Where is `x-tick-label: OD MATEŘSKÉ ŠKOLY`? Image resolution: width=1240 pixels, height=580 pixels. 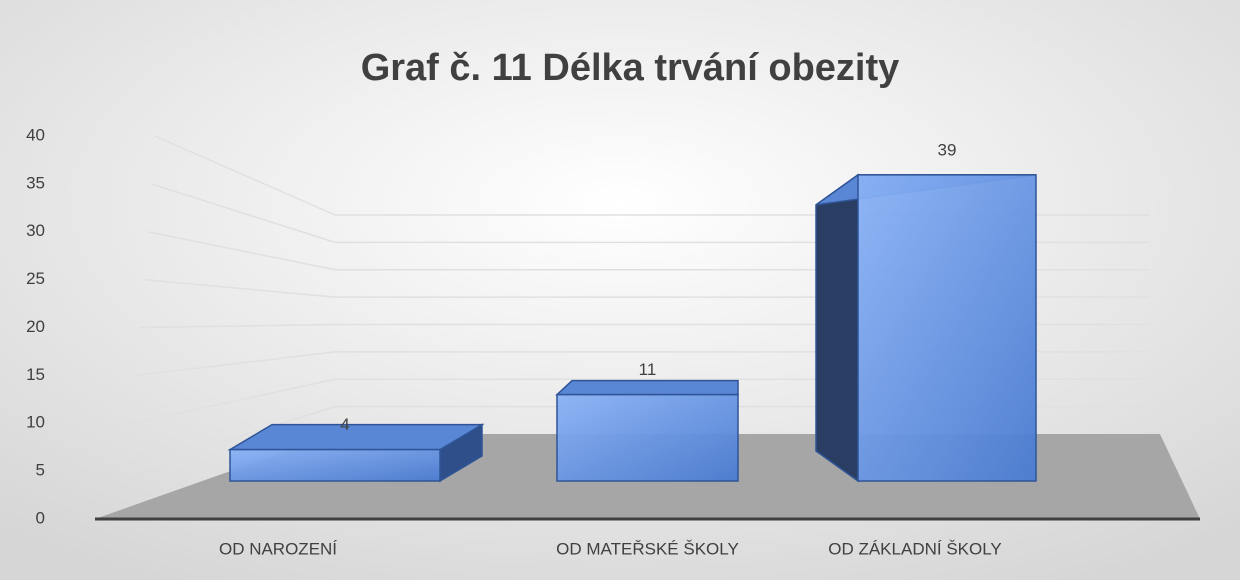
x-tick-label: OD MATEŘSKÉ ŠKOLY is located at coordinates (647, 548).